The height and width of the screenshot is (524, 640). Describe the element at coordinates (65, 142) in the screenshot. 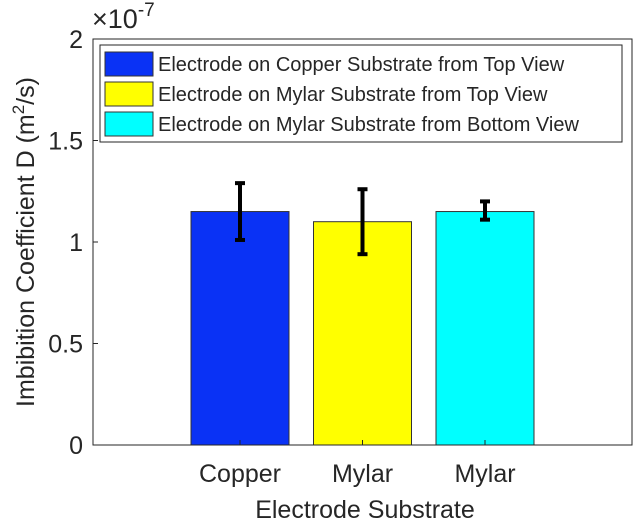

I see `y-tick-label: 1.5` at that location.